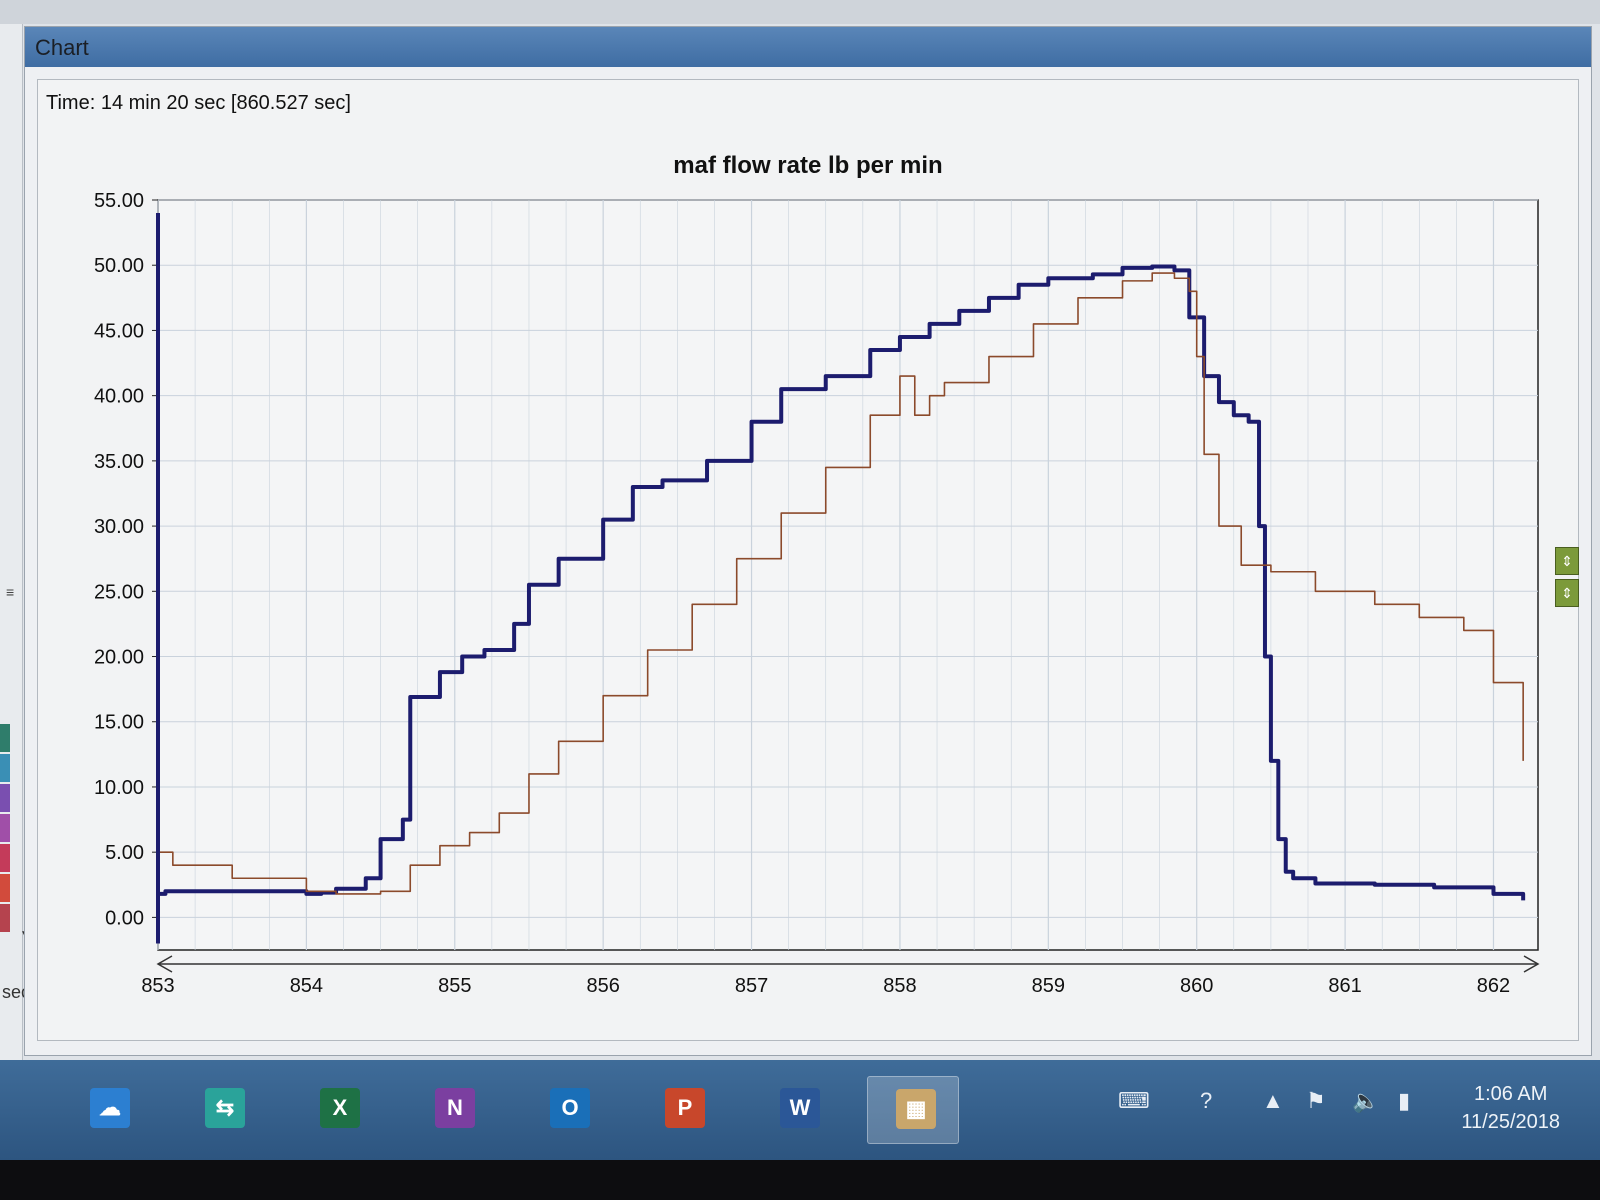  Describe the element at coordinates (119, 527) in the screenshot. I see `y-tick-label: 30.00` at that location.